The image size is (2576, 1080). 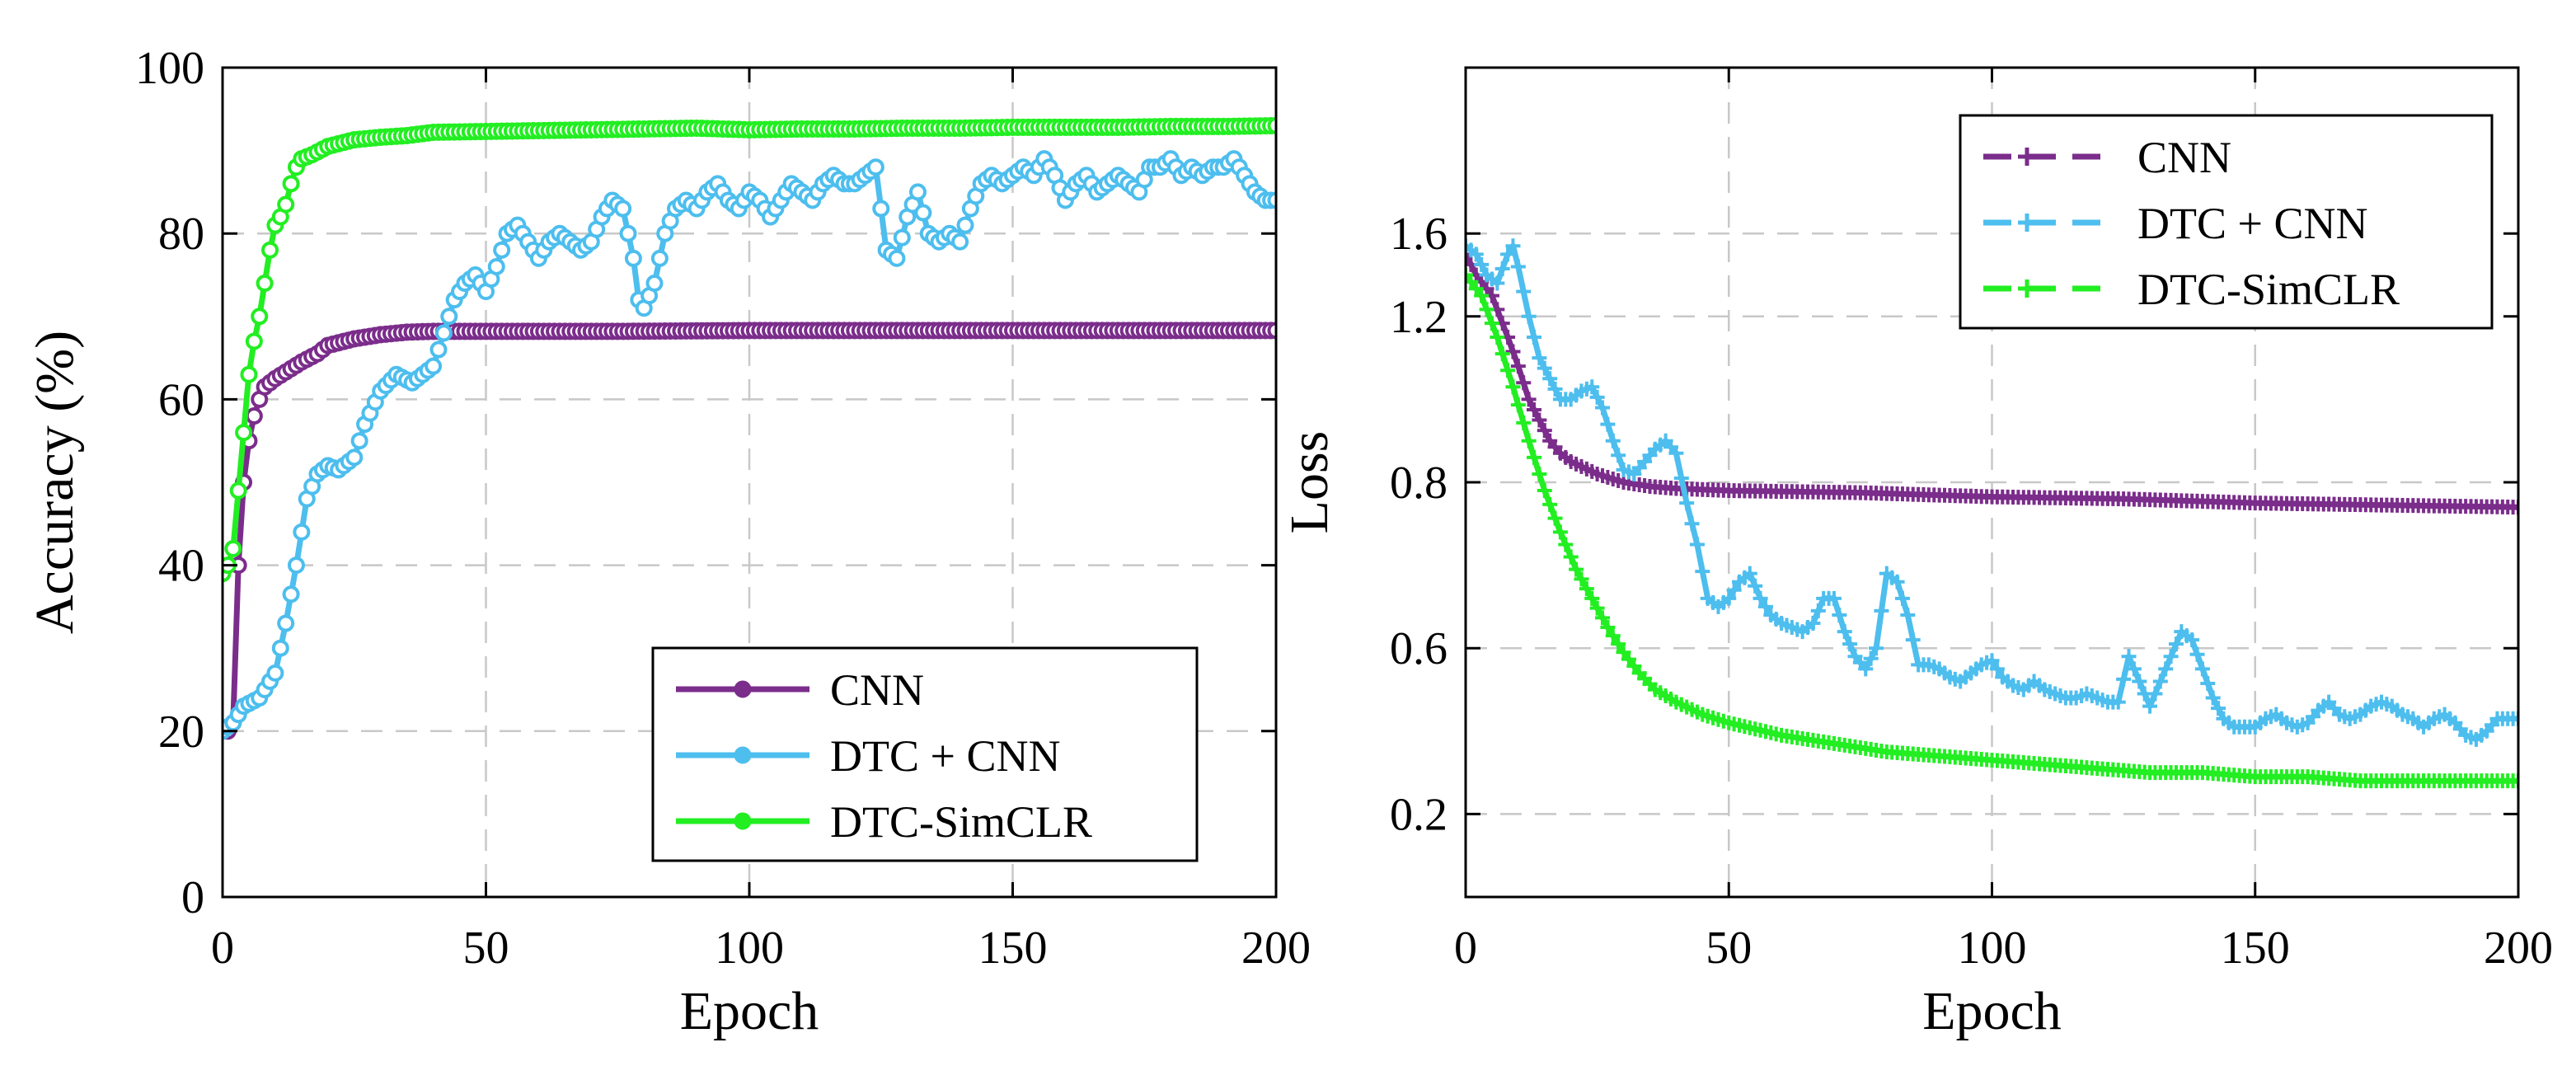 I want to click on x-tick-label: 50, so click(x=486, y=949).